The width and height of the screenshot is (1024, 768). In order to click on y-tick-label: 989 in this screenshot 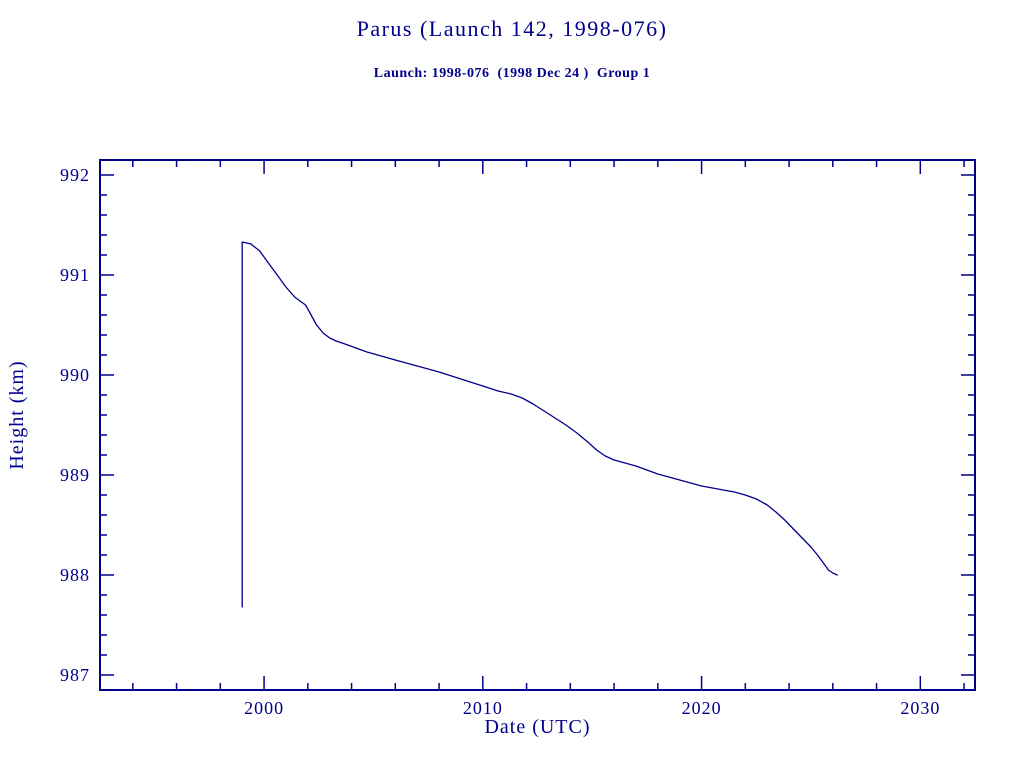, I will do `click(75, 475)`.